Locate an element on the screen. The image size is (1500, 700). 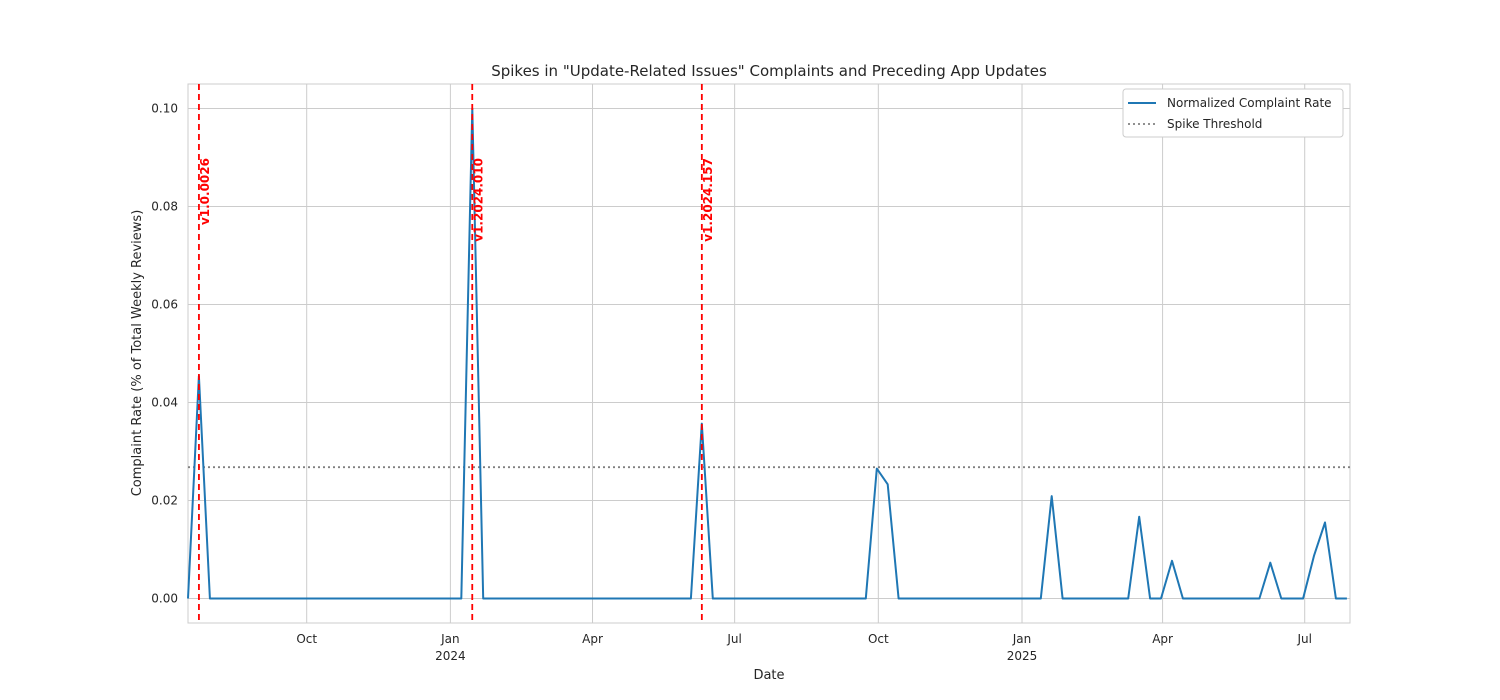
y-tick-label: 0.04 is located at coordinates (164, 403).